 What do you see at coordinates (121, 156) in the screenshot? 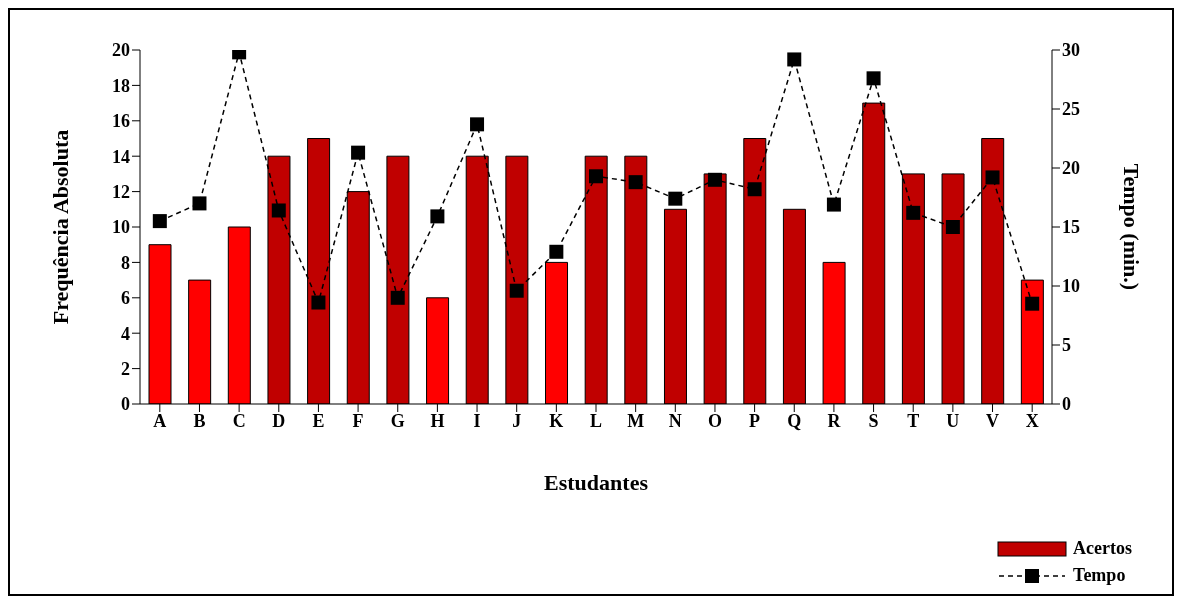
I see `y-tick-label: 14` at bounding box center [121, 156].